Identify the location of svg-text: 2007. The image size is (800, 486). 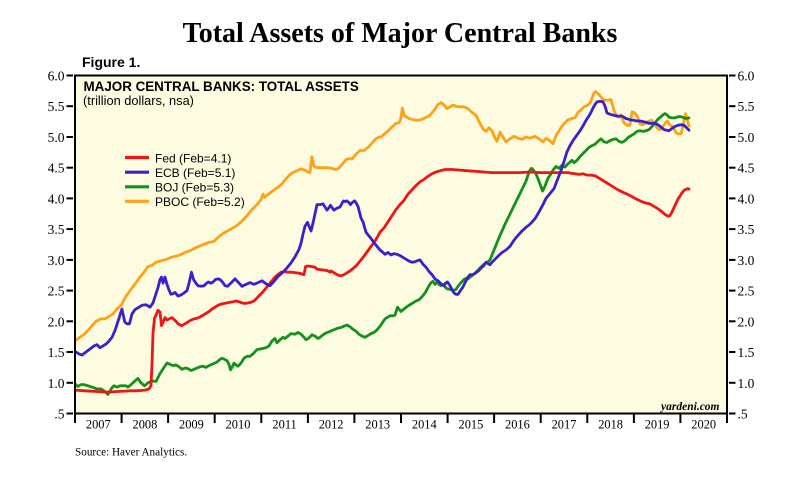
(98, 425).